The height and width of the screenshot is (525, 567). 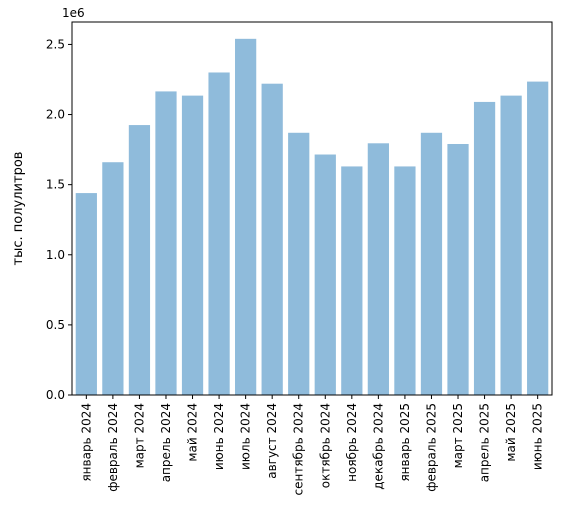 I want to click on x-tick-label: март 2025, so click(x=458, y=435).